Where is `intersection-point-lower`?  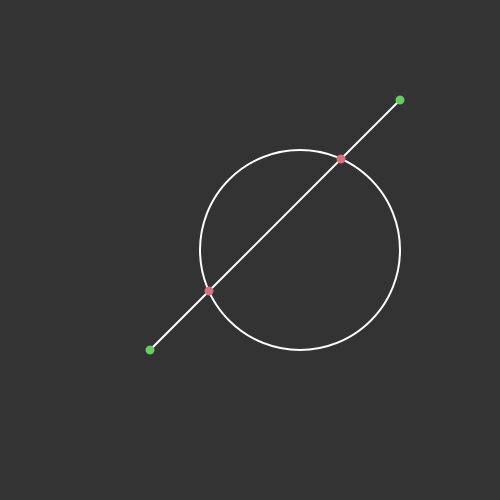 intersection-point-lower is located at coordinates (209, 291).